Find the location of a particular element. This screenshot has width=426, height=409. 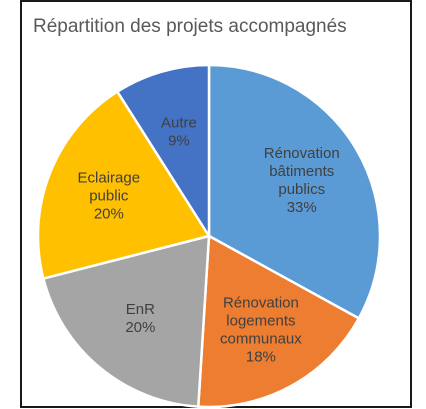

pie-slice is located at coordinates (163, 152).